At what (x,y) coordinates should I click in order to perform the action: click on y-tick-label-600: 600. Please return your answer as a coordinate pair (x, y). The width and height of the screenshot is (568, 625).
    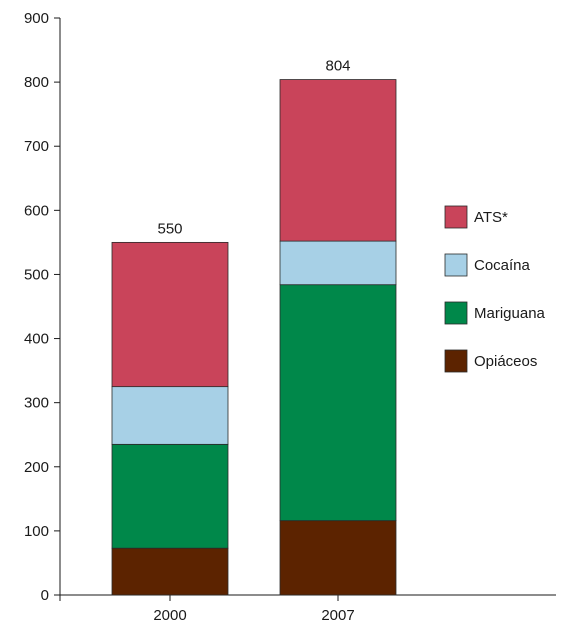
    Looking at the image, I should click on (36, 210).